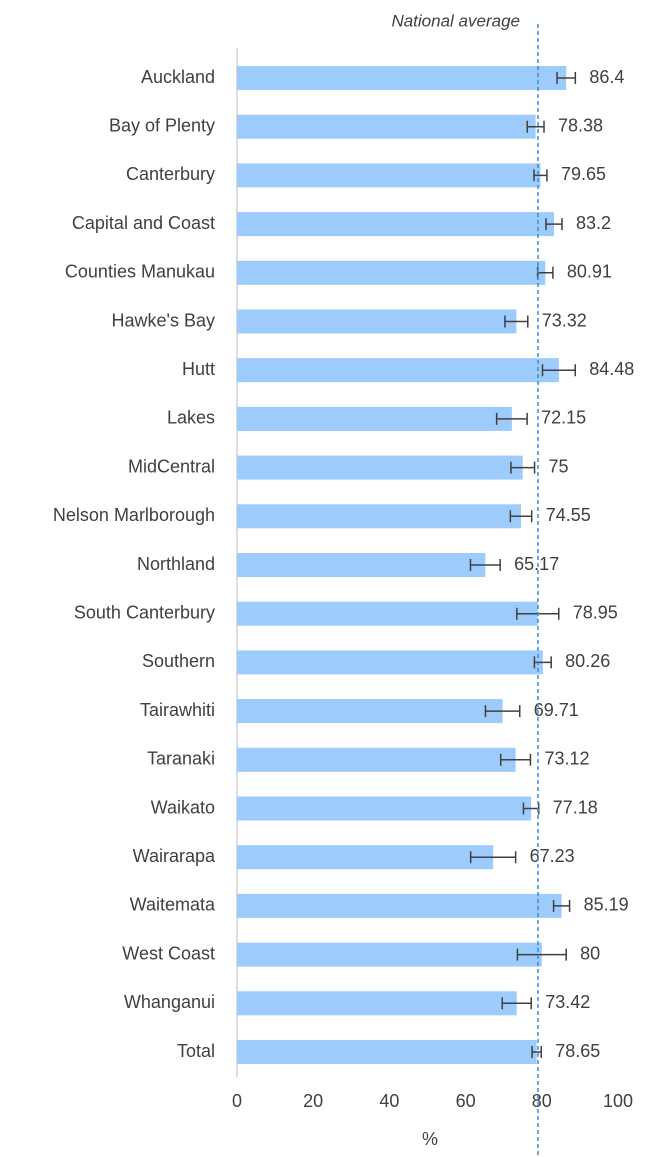 The height and width of the screenshot is (1157, 661). I want to click on y-tick-label: Whanganui, so click(169, 1002).